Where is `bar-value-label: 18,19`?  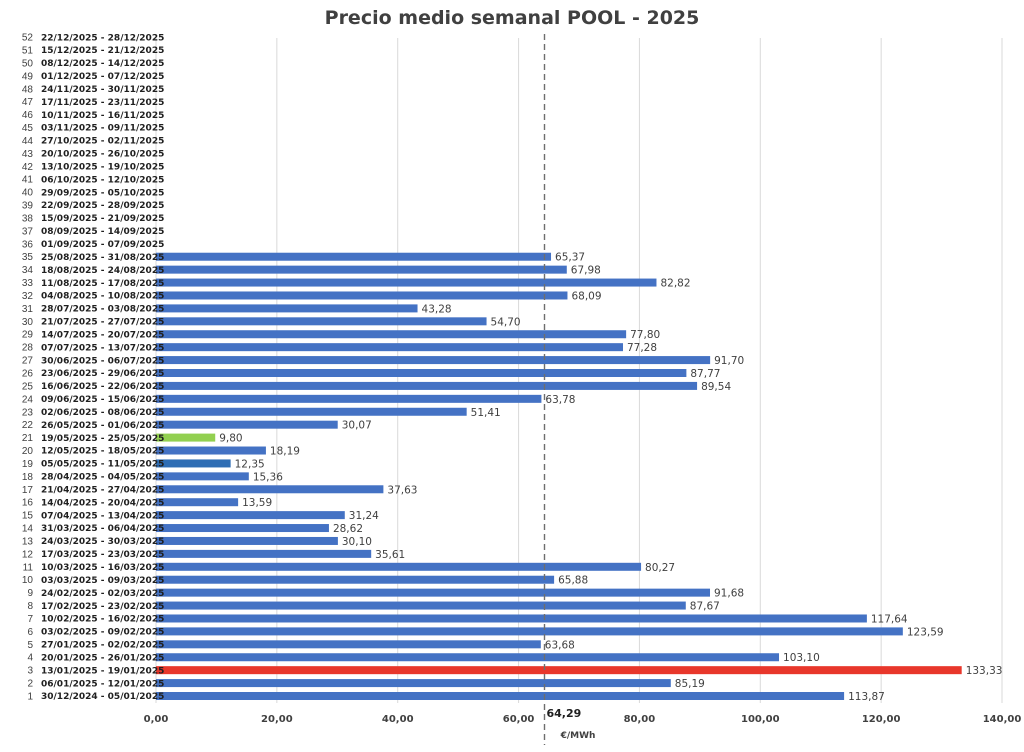
bar-value-label: 18,19 is located at coordinates (285, 452).